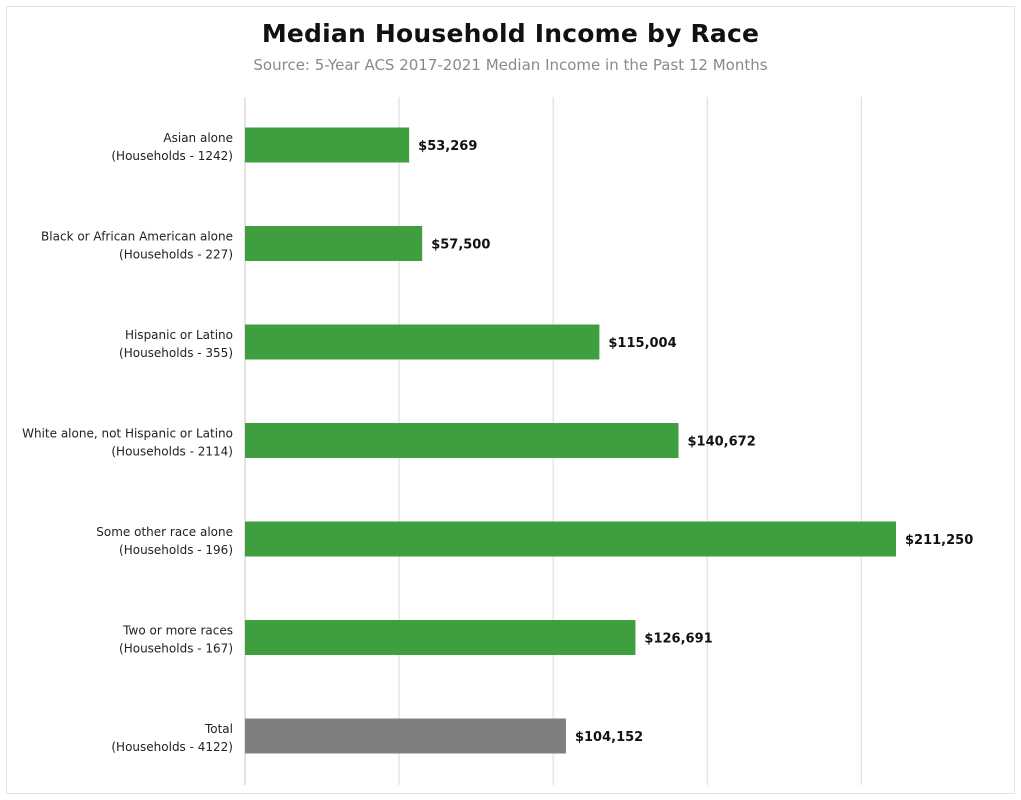 This screenshot has height=800, width=1021. Describe the element at coordinates (609, 737) in the screenshot. I see `data-label: $104,152` at that location.